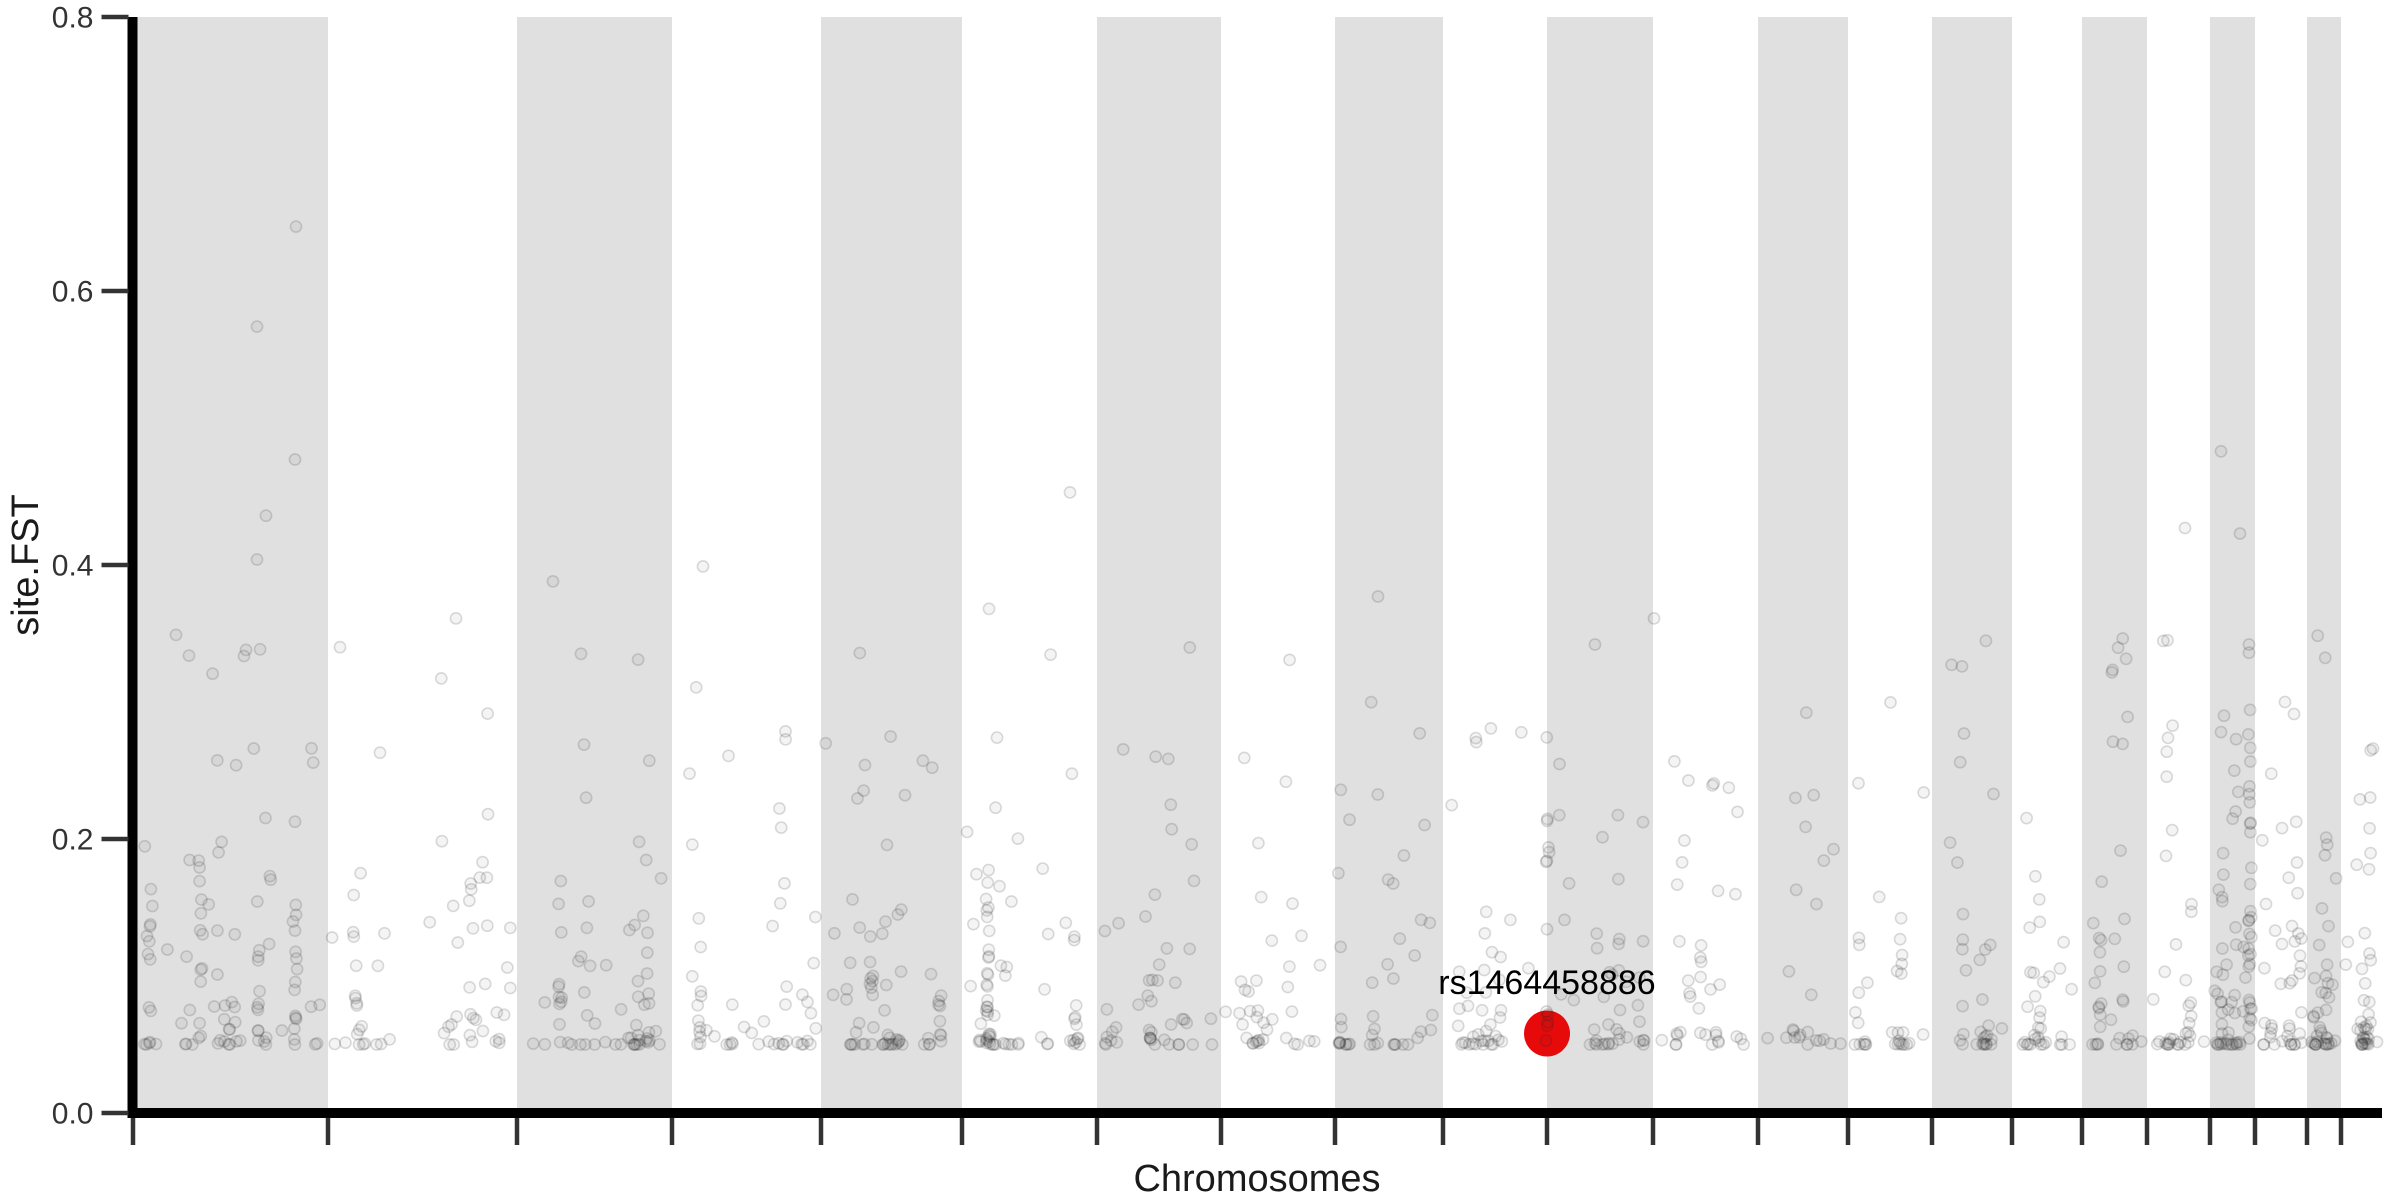  Describe the element at coordinates (73, 1114) in the screenshot. I see `y-tick-label: 0.0` at that location.